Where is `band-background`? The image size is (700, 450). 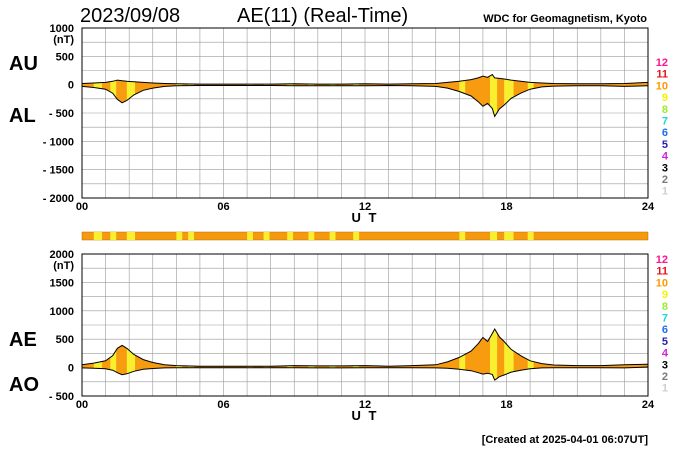
band-background is located at coordinates (365, 236).